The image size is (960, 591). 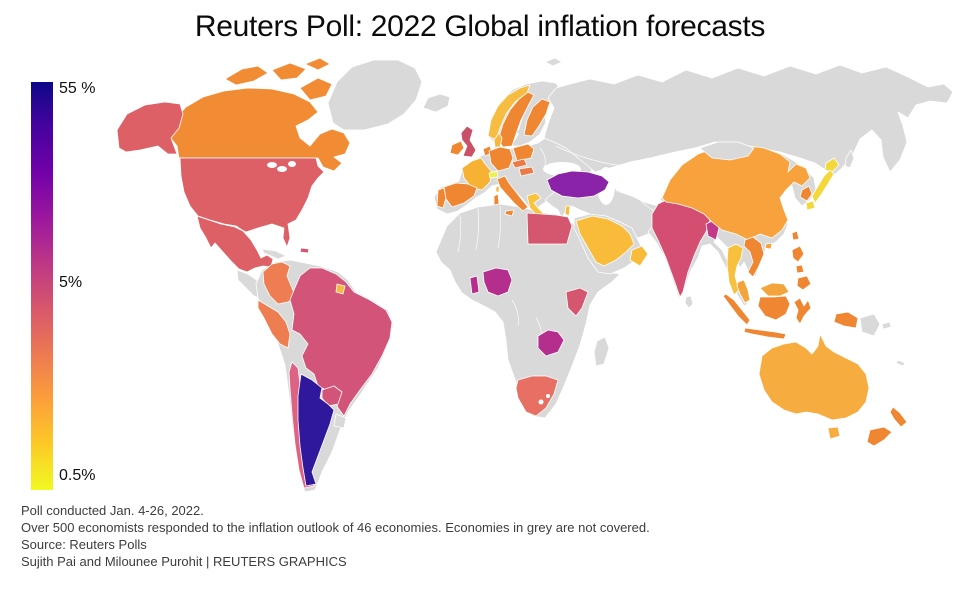 I want to click on map-country-japan-honshu, so click(x=823, y=186).